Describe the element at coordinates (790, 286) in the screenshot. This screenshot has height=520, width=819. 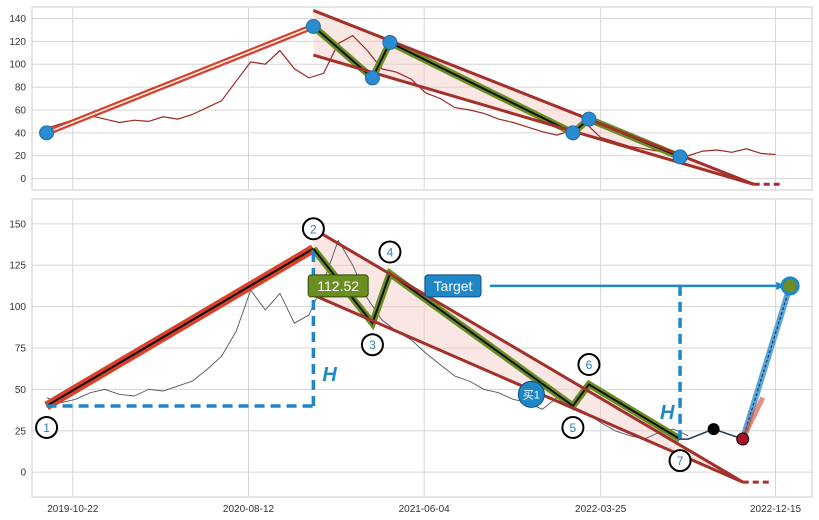
I see `target-point` at that location.